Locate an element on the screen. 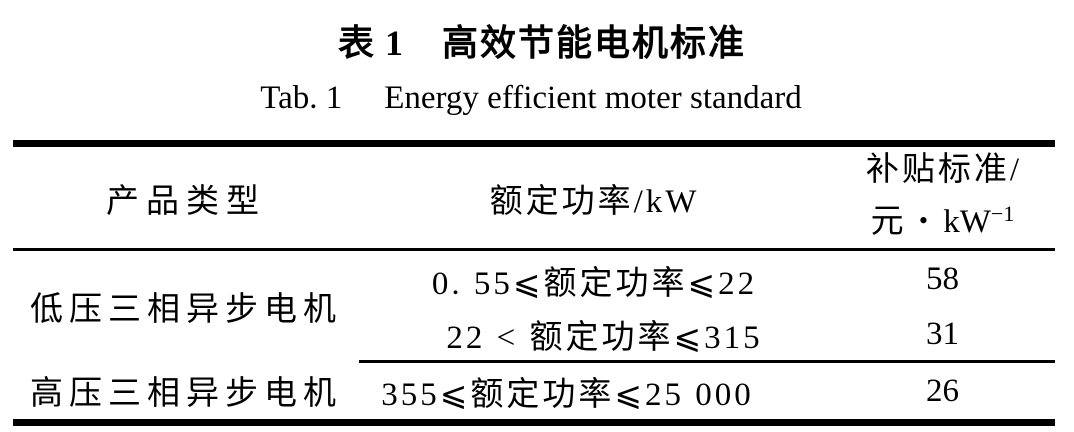 This screenshot has width=1074, height=432. cell-subsidy-2: 31 is located at coordinates (942, 335).